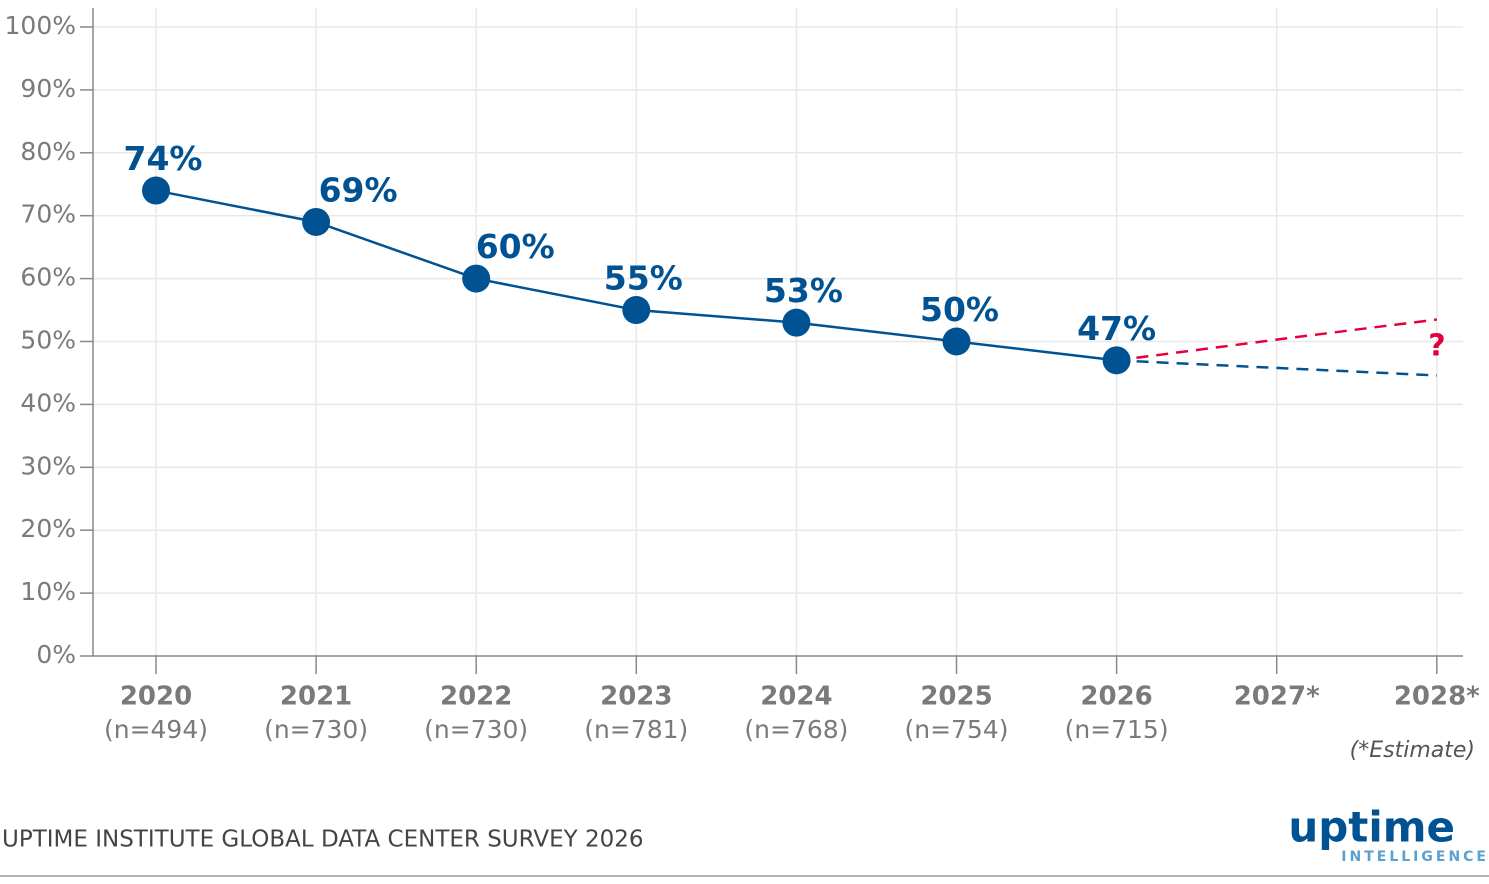  I want to click on y-tick-label: 70%, so click(48, 214).